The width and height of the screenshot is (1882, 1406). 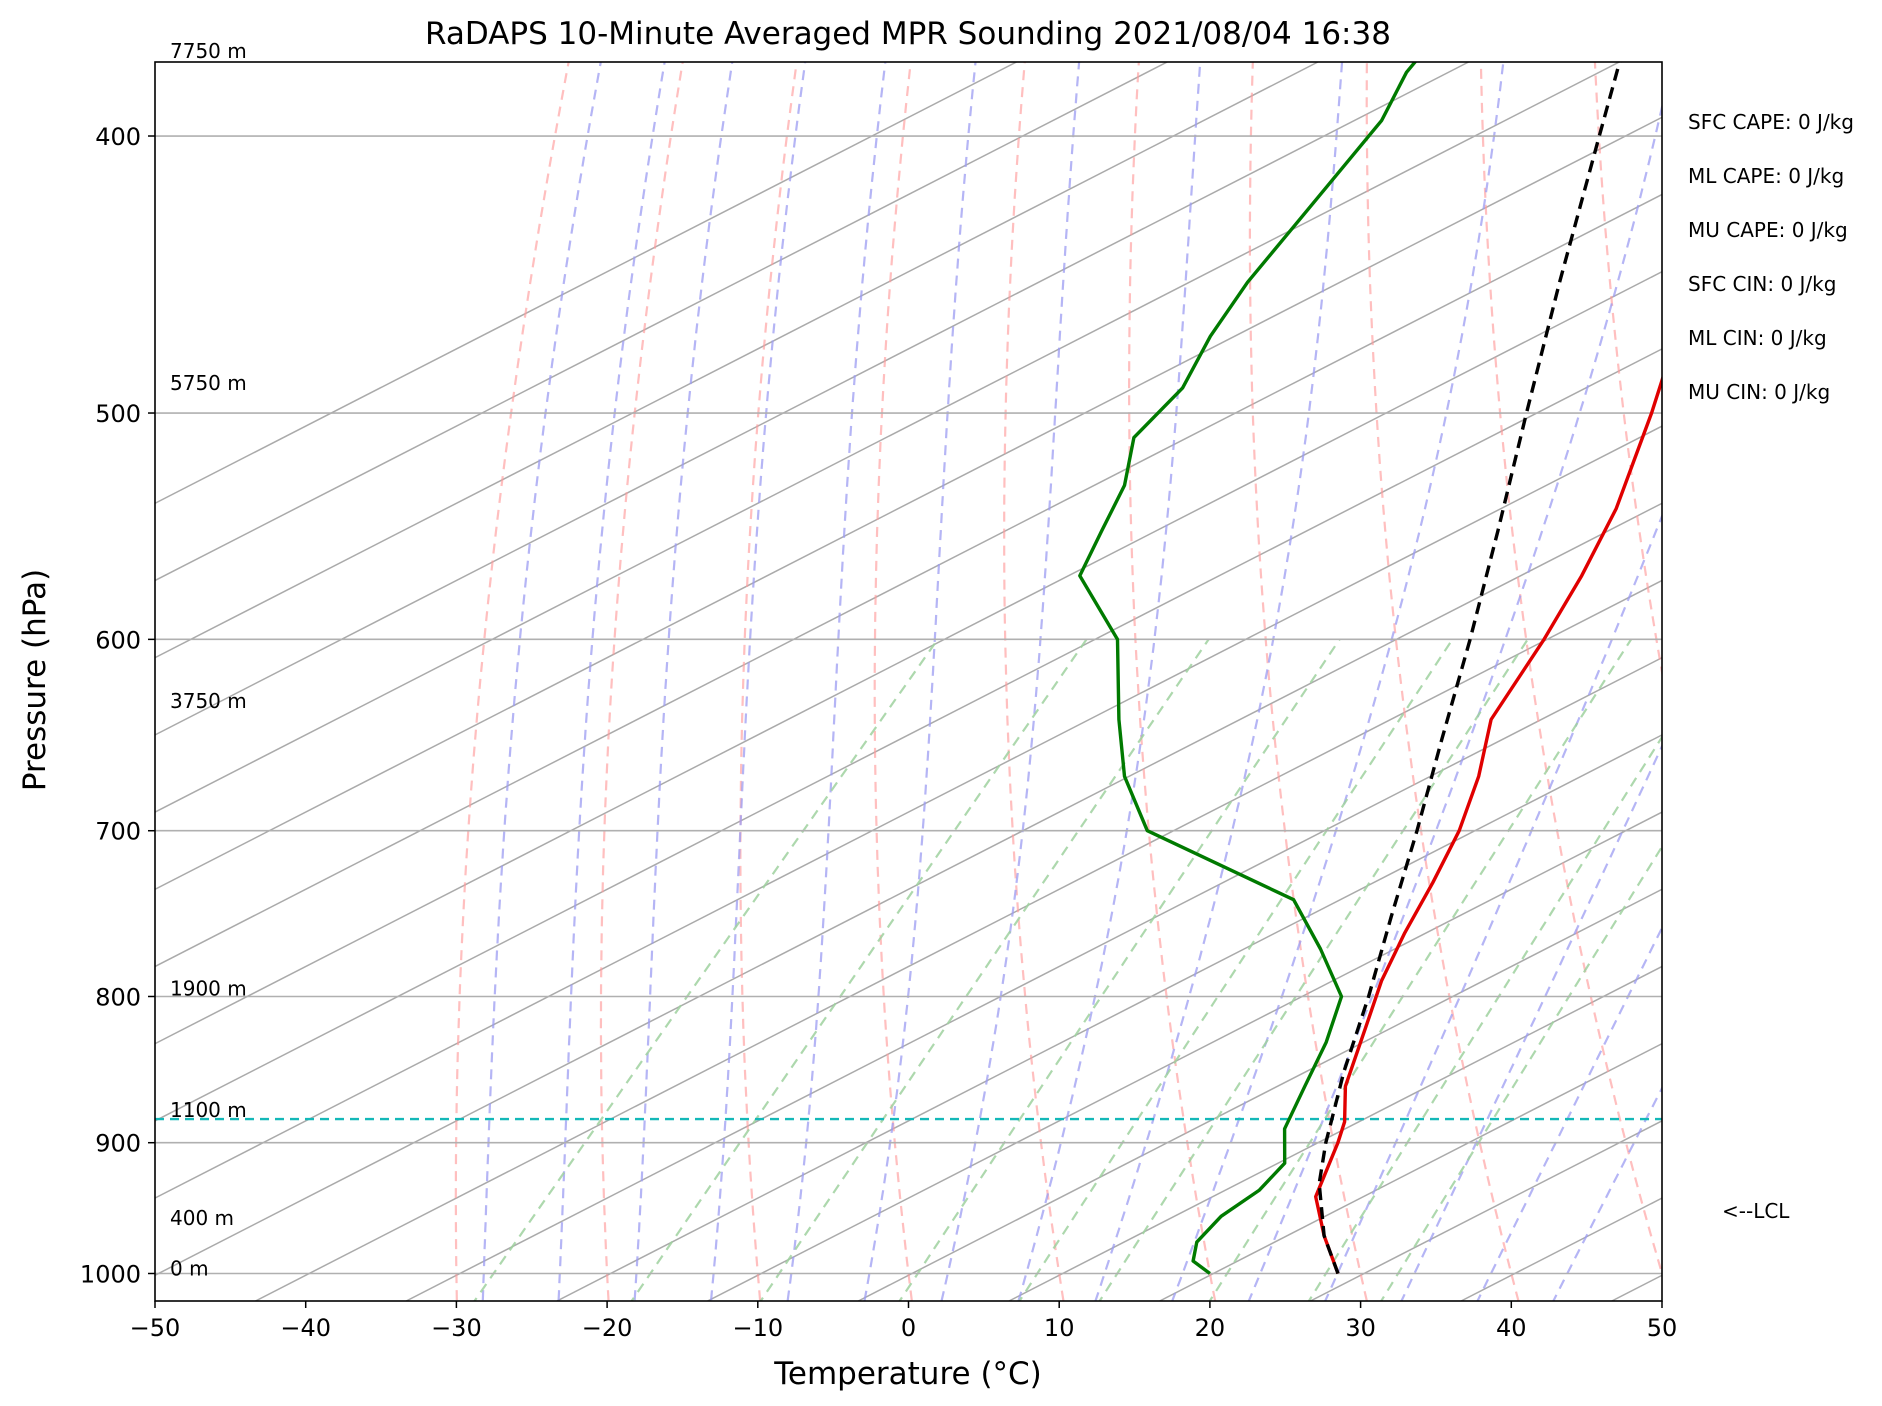 I want to click on y-tick-label: 500, so click(x=118, y=414).